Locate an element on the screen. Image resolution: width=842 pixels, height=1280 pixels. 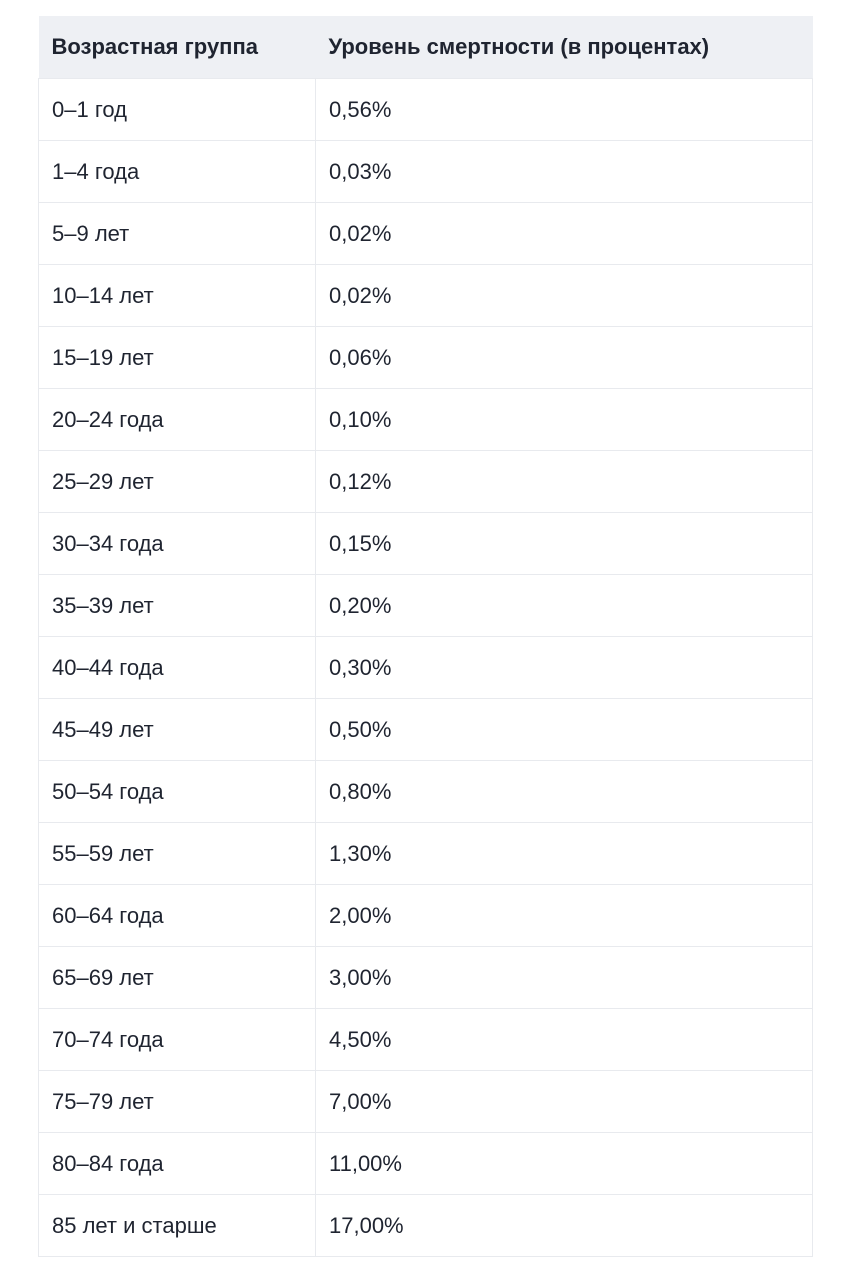
table-row: 60–64 года 2,00% is located at coordinates (425, 915).